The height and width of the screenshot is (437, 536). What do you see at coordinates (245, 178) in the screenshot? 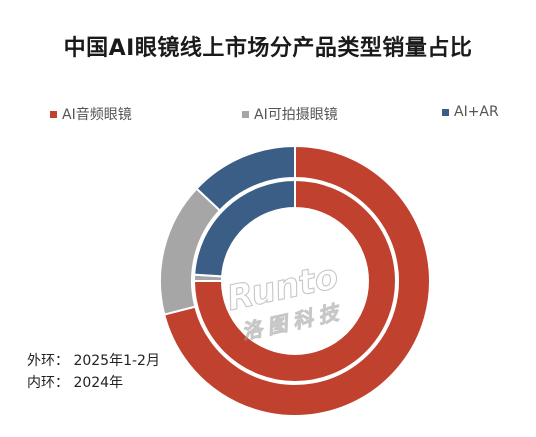
I see `outer-ring-slice-ai-ar` at bounding box center [245, 178].